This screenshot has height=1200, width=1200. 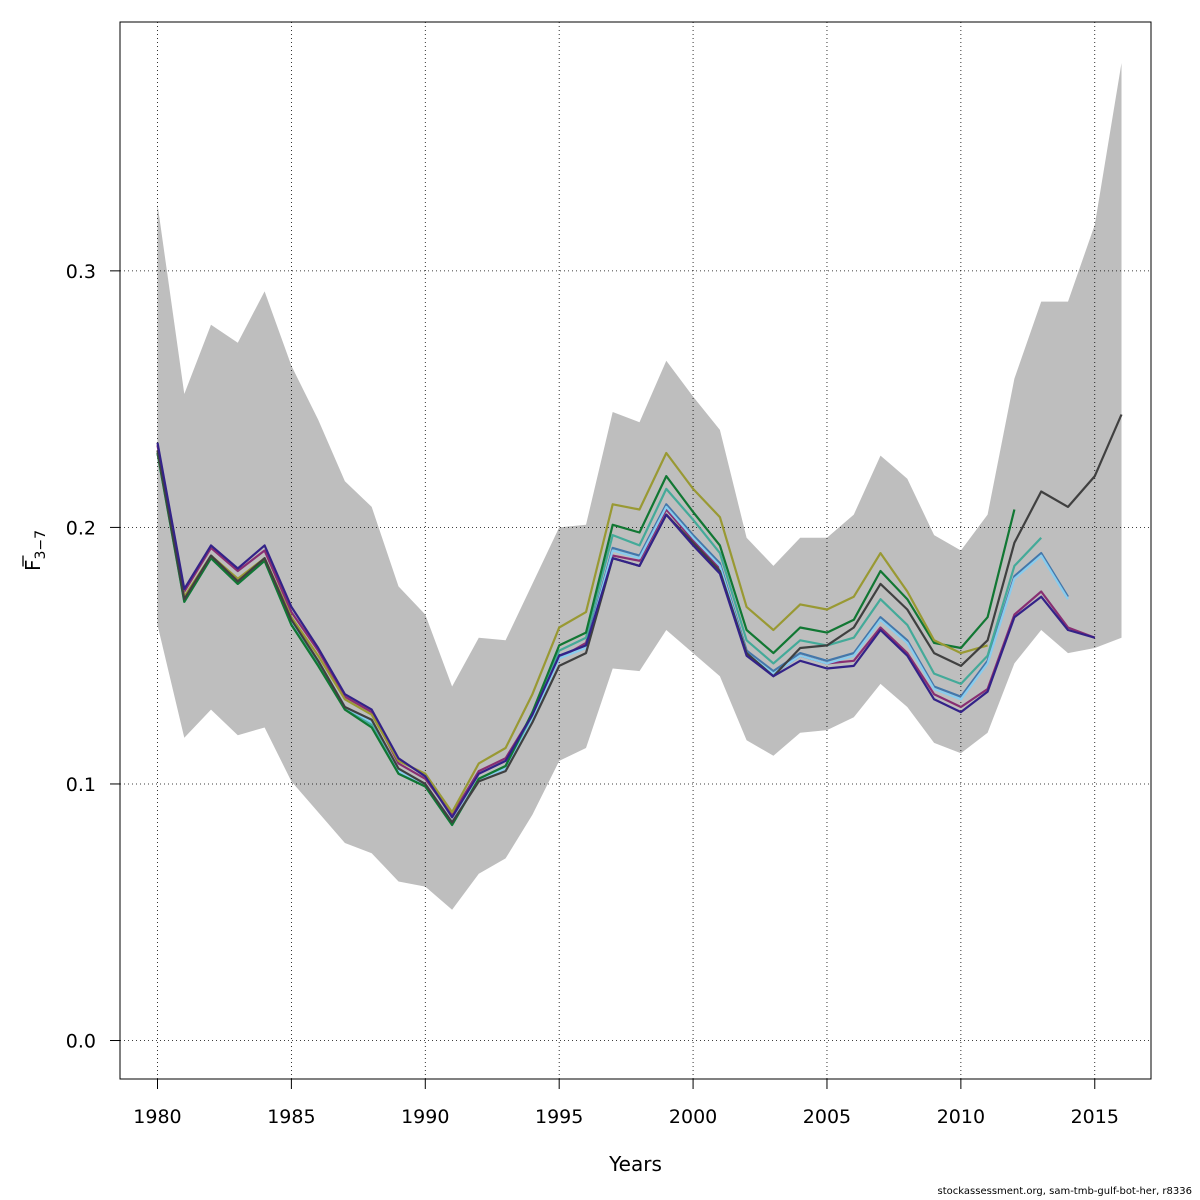 What do you see at coordinates (157, 1117) in the screenshot?
I see `x-tick-label-1980: 1980` at bounding box center [157, 1117].